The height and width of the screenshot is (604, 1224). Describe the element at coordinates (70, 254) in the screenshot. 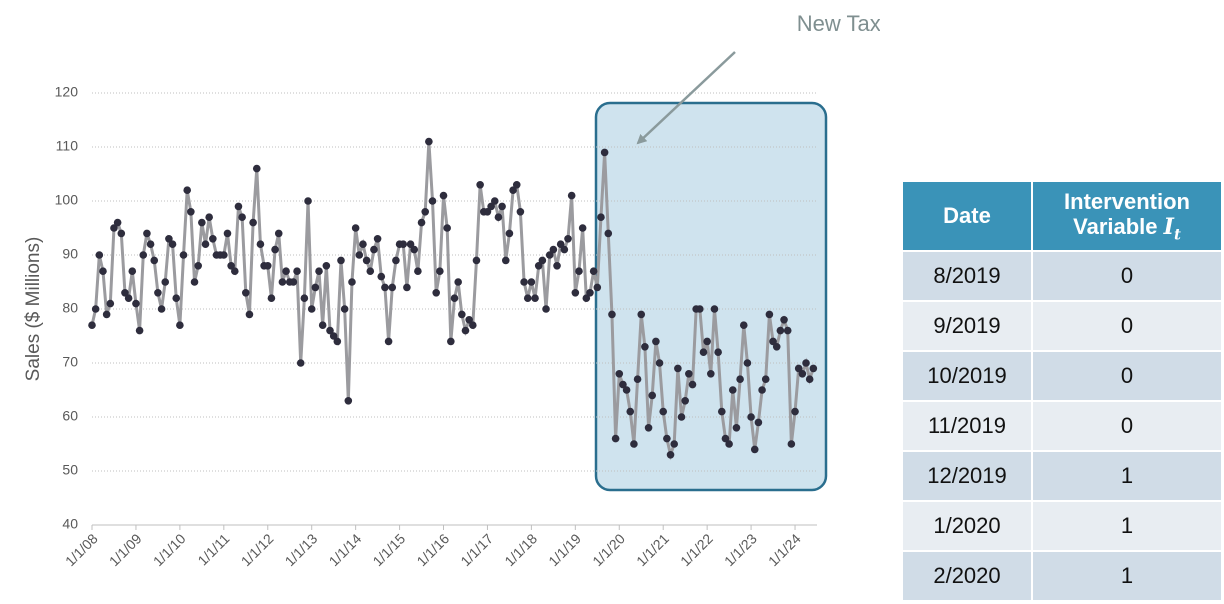

I see `y-tick-label: 90` at that location.